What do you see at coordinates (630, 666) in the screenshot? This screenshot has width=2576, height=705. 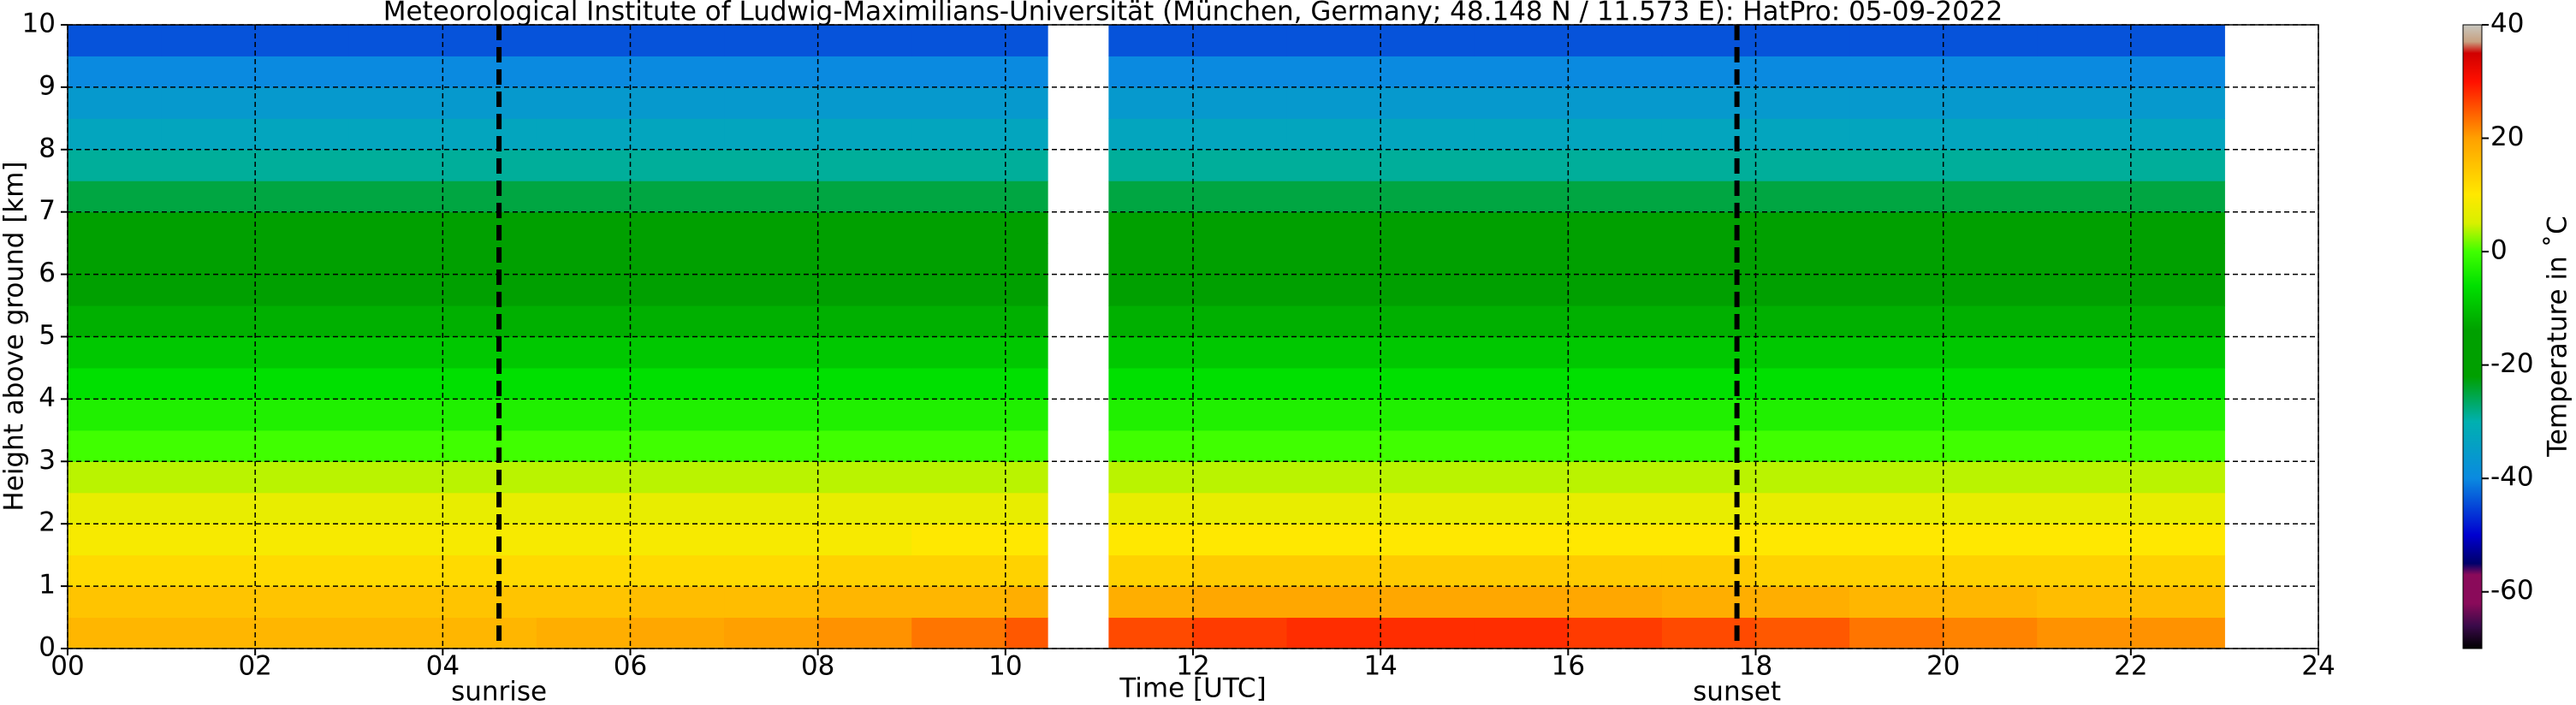 I see `x-tick-label: 06` at bounding box center [630, 666].